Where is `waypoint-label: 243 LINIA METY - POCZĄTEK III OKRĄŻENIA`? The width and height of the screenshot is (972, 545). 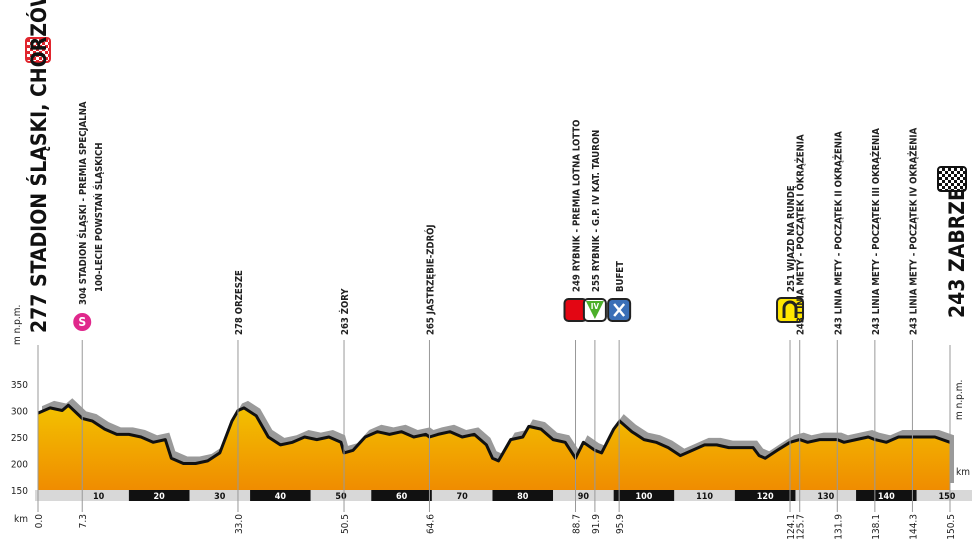
waypoint-label: 243 LINIA METY - POCZĄTEK III OKRĄŻENIA is located at coordinates (876, 231).